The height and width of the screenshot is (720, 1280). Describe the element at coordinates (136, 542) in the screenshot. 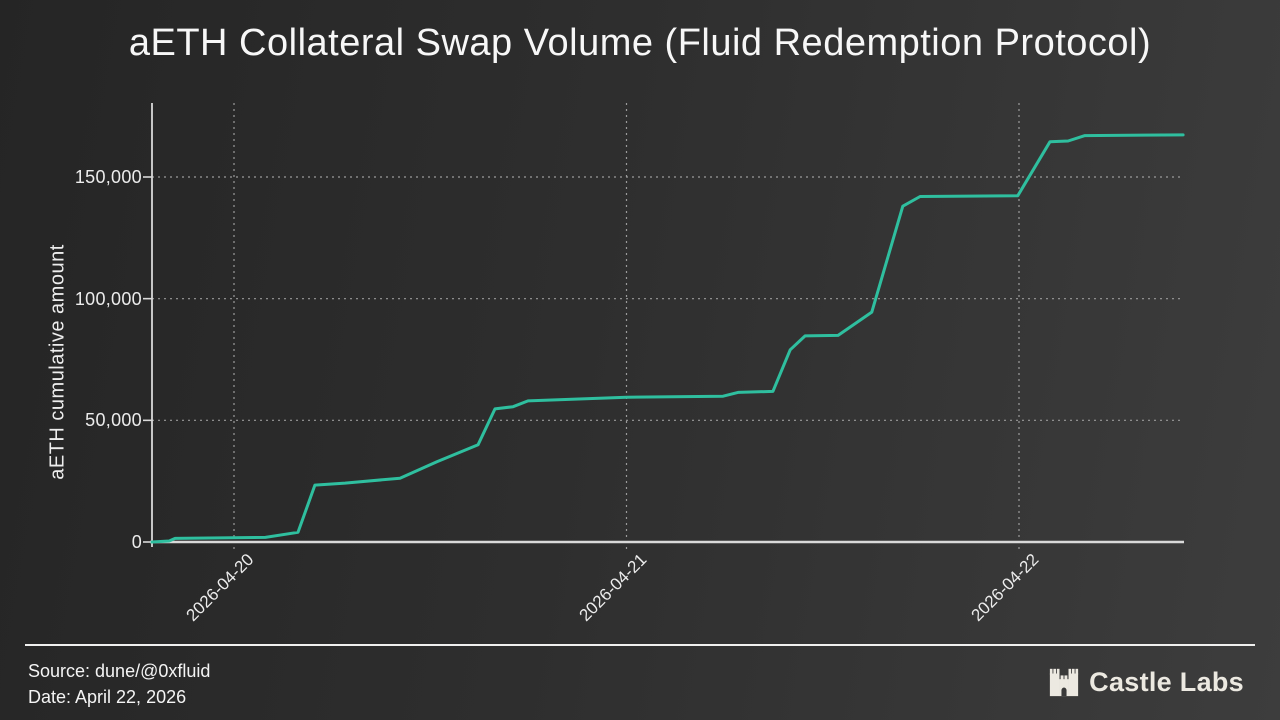

I see `y-tick-label: 0` at that location.